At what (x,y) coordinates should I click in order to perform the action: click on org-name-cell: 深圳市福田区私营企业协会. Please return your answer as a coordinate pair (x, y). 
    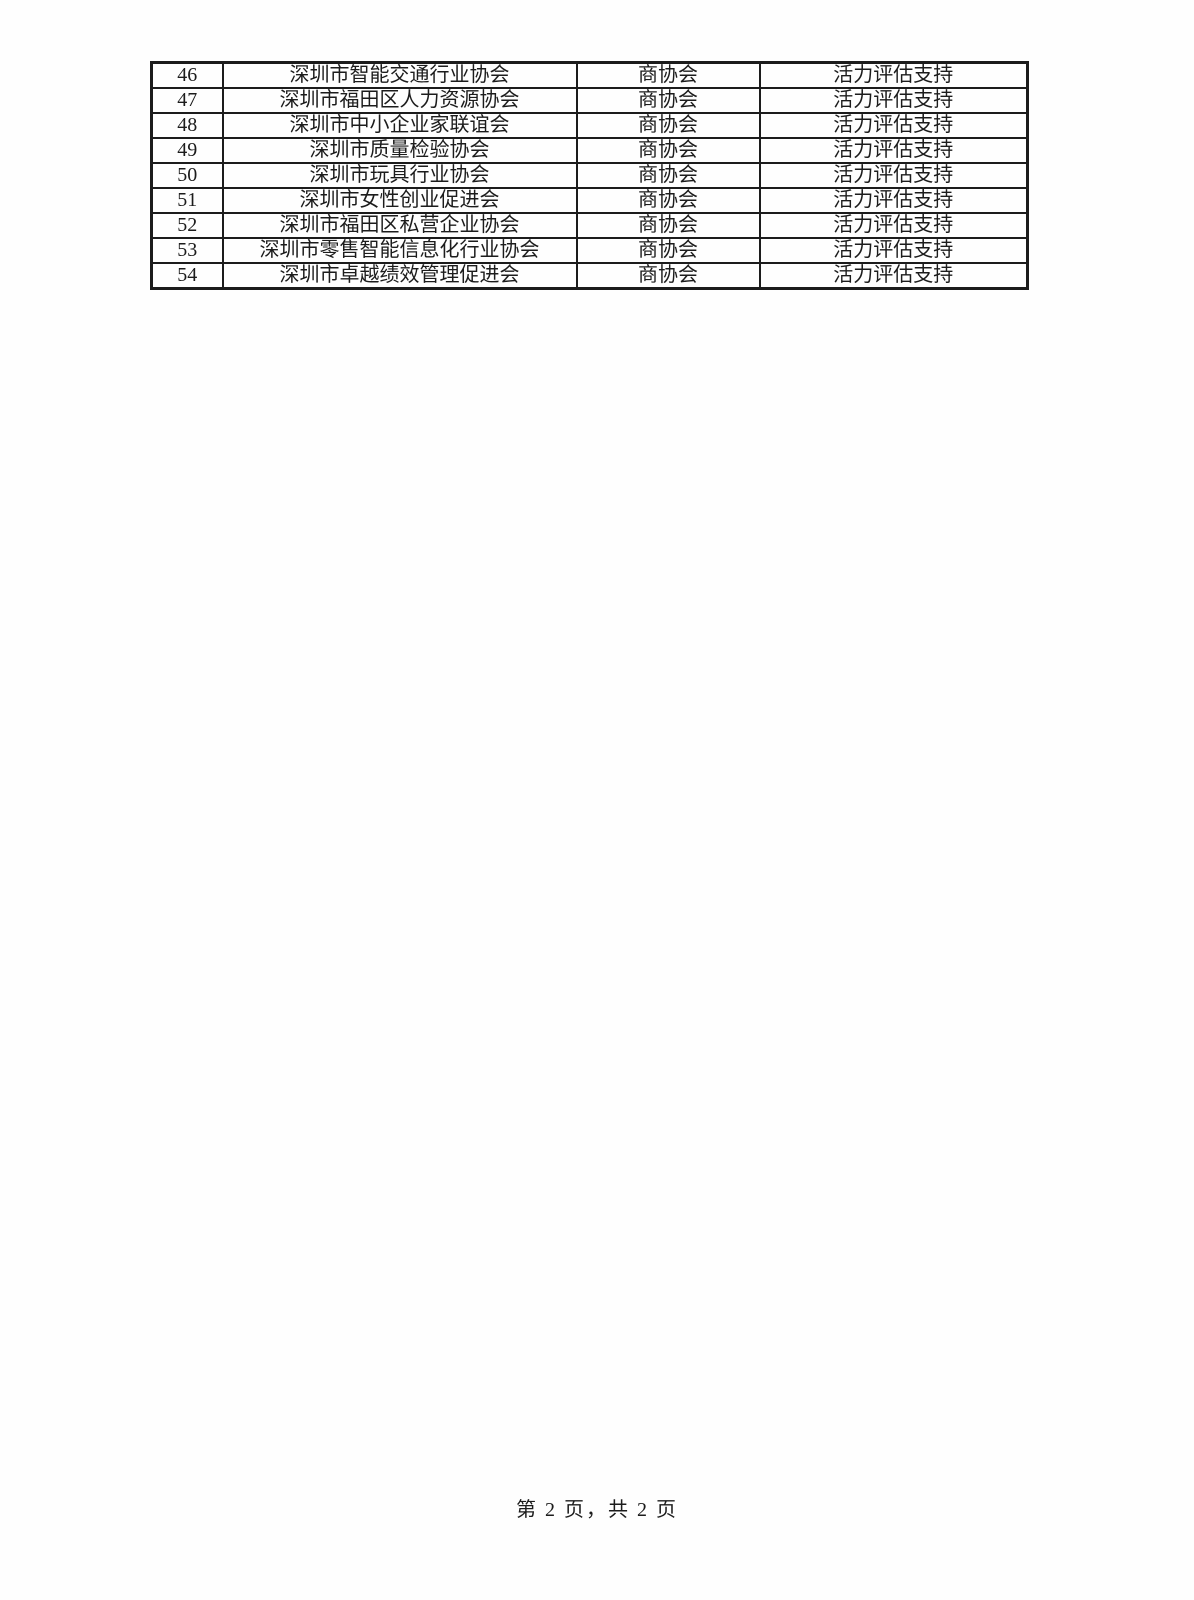
    Looking at the image, I should click on (399, 225).